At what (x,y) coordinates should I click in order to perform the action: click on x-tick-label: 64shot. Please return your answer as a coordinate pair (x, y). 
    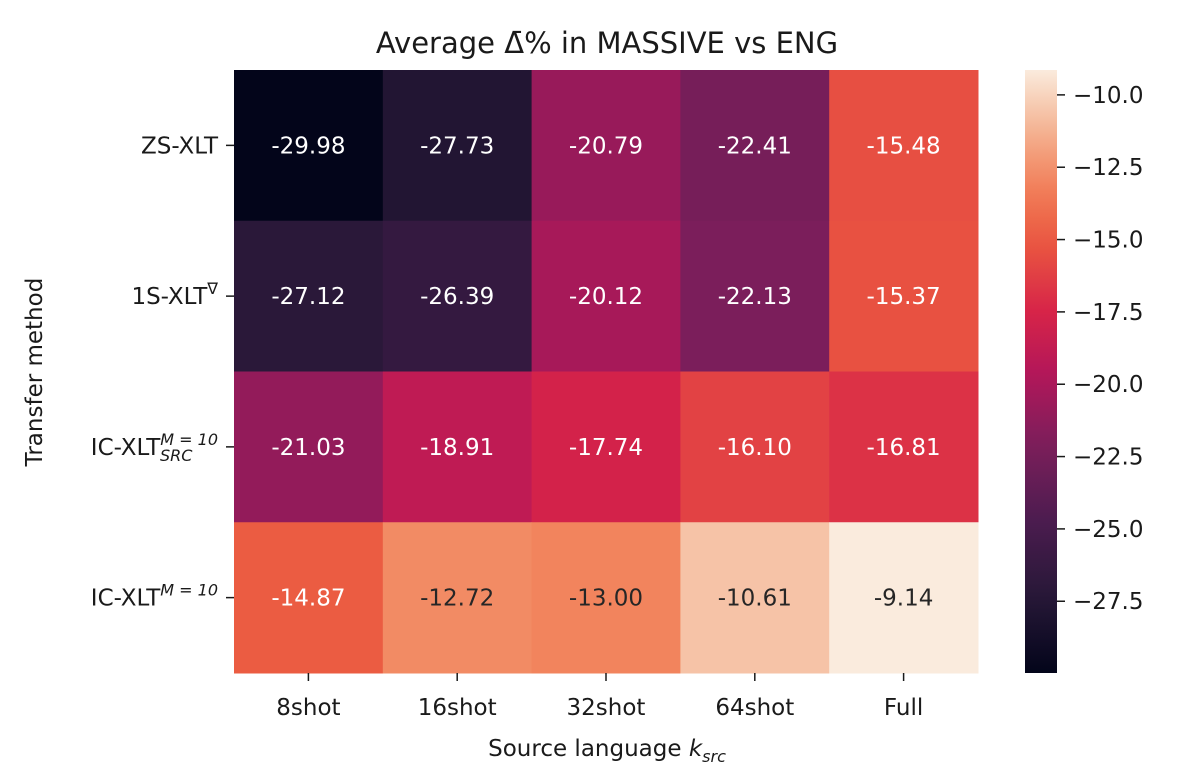
    Looking at the image, I should click on (754, 708).